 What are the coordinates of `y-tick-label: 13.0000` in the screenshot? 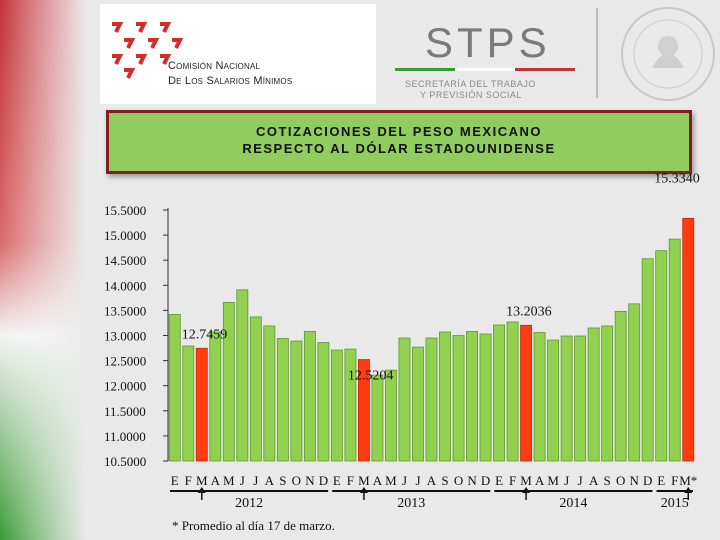 It's located at (125, 336).